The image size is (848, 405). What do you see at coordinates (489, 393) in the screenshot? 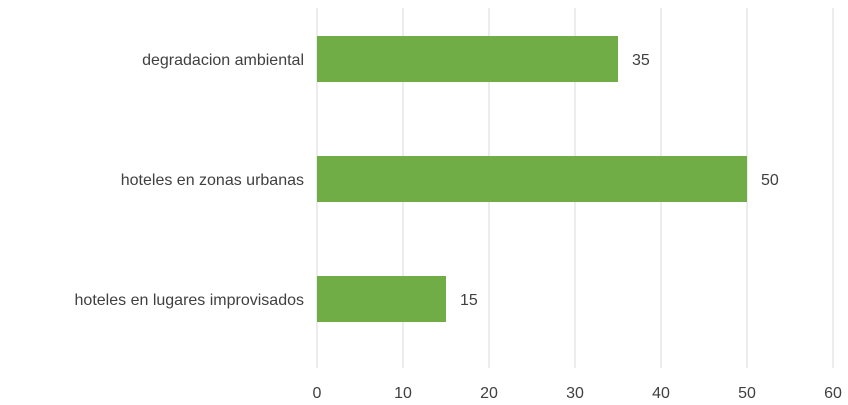
I see `x-tick-label: 20` at bounding box center [489, 393].